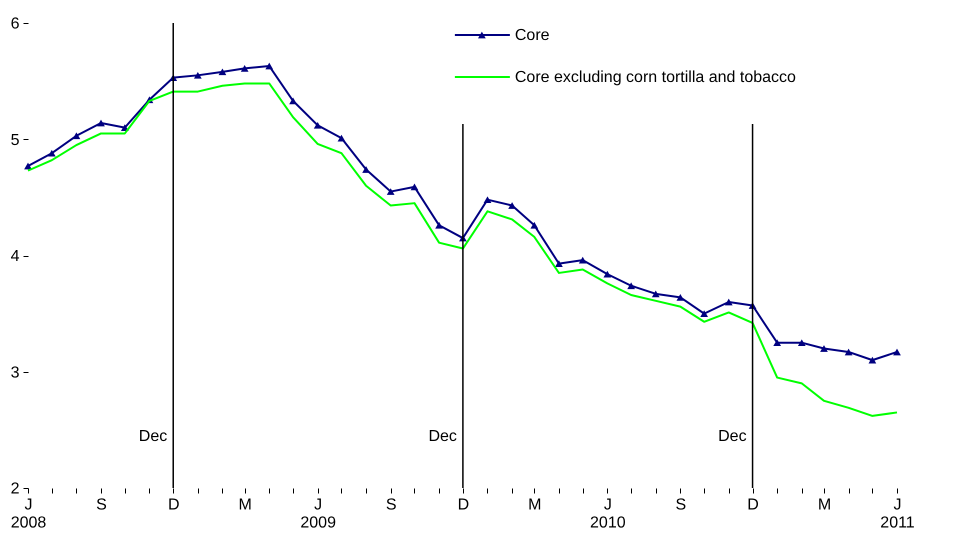 This screenshot has height=540, width=957. Describe the element at coordinates (15, 24) in the screenshot. I see `y-tick-label: 6` at that location.